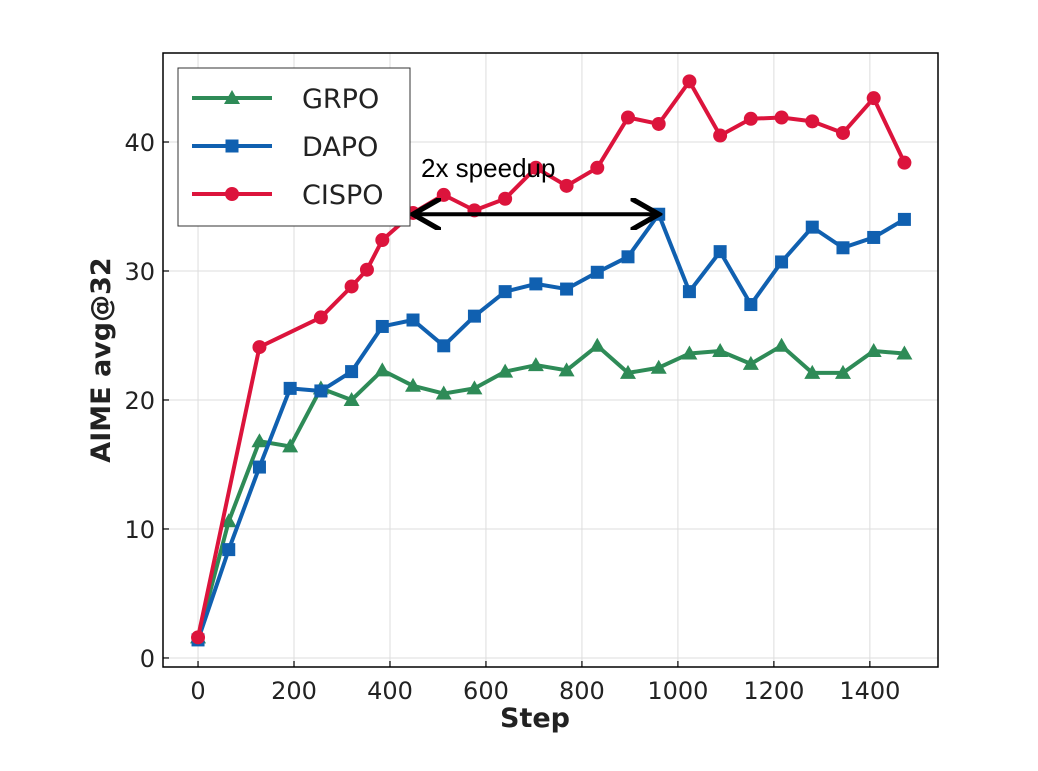  What do you see at coordinates (147, 659) in the screenshot?
I see `y-tick-label: 0` at bounding box center [147, 659].